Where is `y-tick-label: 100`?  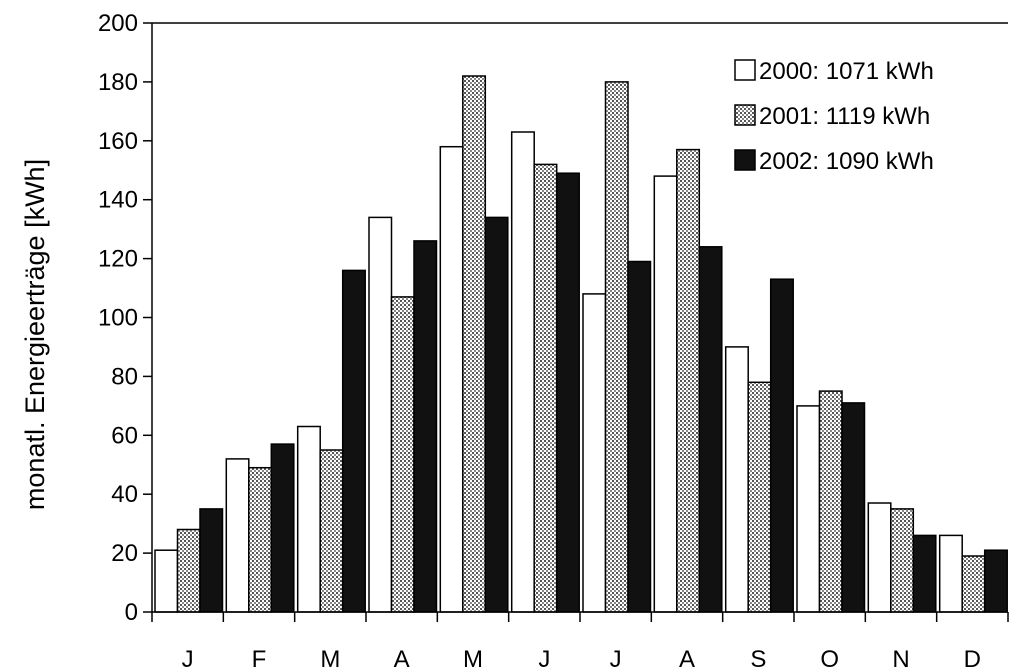 y-tick-label: 100 is located at coordinates (118, 318).